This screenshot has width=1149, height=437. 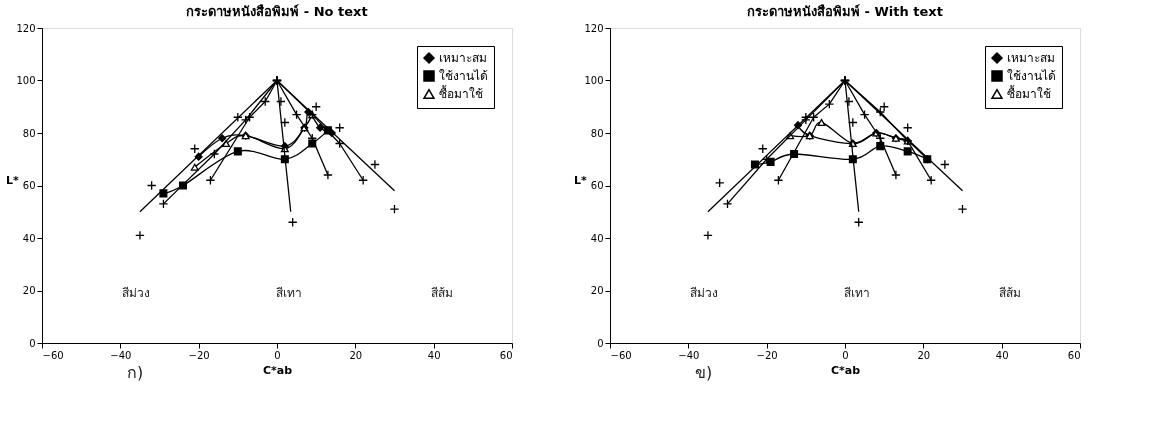 What do you see at coordinates (277, 11) in the screenshot?
I see `chart-title: กระดาษหนังสือพิมพ์ - No text` at bounding box center [277, 11].